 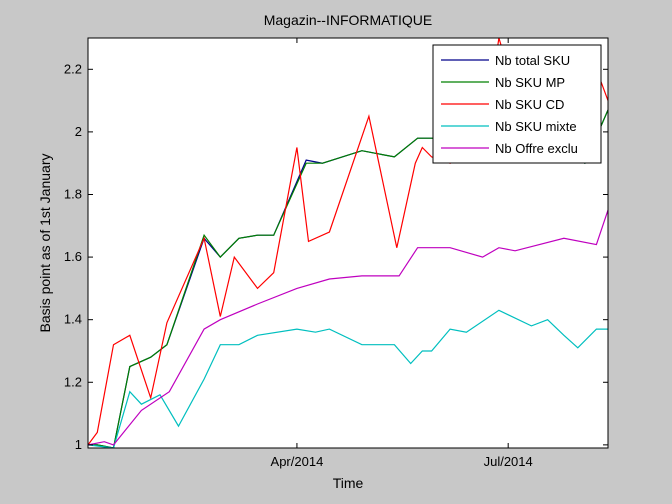 What do you see at coordinates (529, 104) in the screenshot?
I see `legend-label: Nb SKU CD` at bounding box center [529, 104].